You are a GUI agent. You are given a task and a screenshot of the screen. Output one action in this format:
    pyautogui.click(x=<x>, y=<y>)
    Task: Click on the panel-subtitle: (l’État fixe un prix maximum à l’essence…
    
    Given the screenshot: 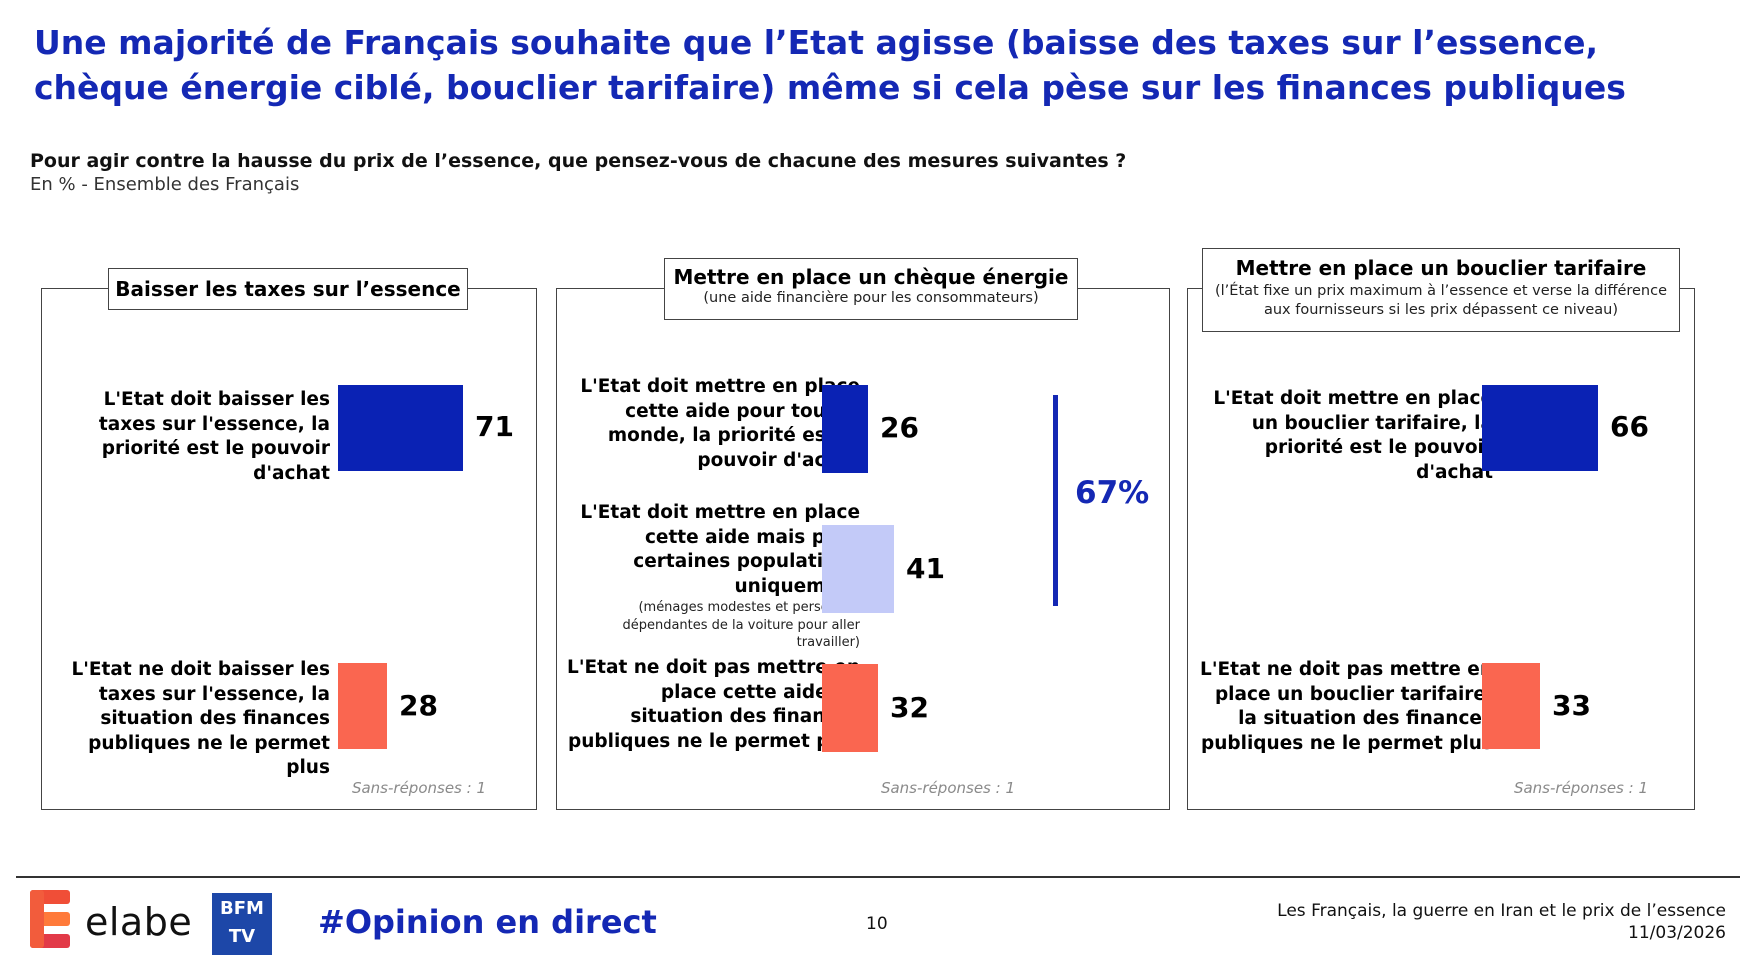 What is the action you would take?
    pyautogui.click(x=1441, y=300)
    